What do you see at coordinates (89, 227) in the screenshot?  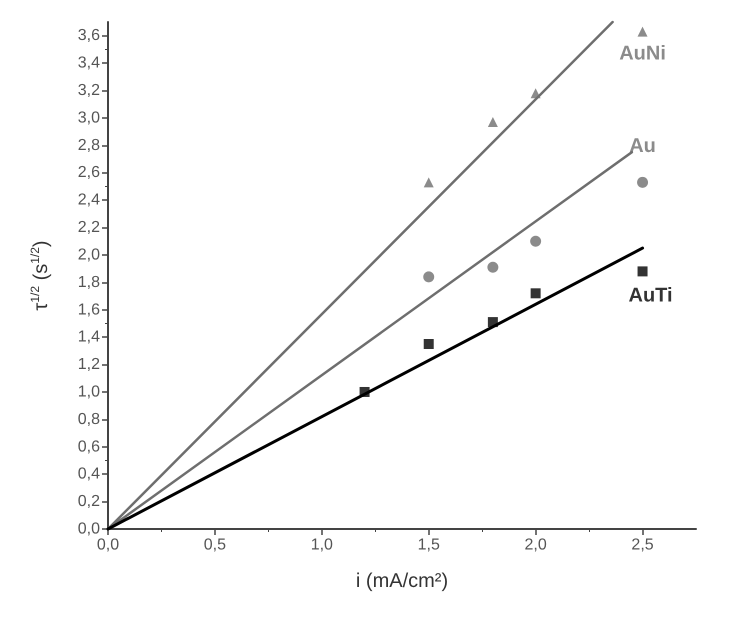 I see `y-tick-label: 2,2` at bounding box center [89, 227].